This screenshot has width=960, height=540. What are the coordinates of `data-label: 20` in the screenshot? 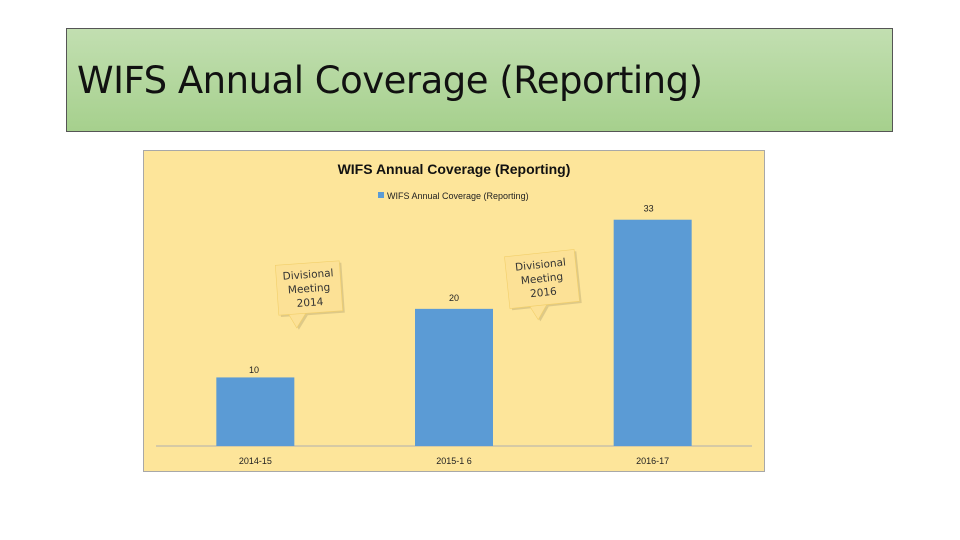 It's located at (454, 298).